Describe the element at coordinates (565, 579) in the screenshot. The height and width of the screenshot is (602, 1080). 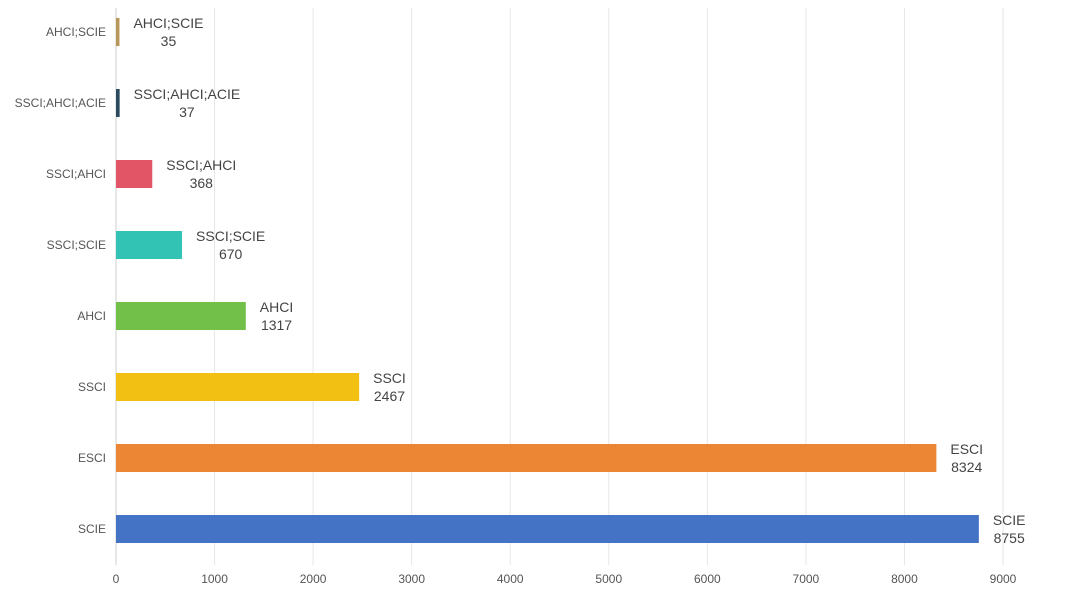
I see `x-axis-tick-labels: 0 1000 2000 3000 4000 5000 6000 7000 8000 9000` at that location.